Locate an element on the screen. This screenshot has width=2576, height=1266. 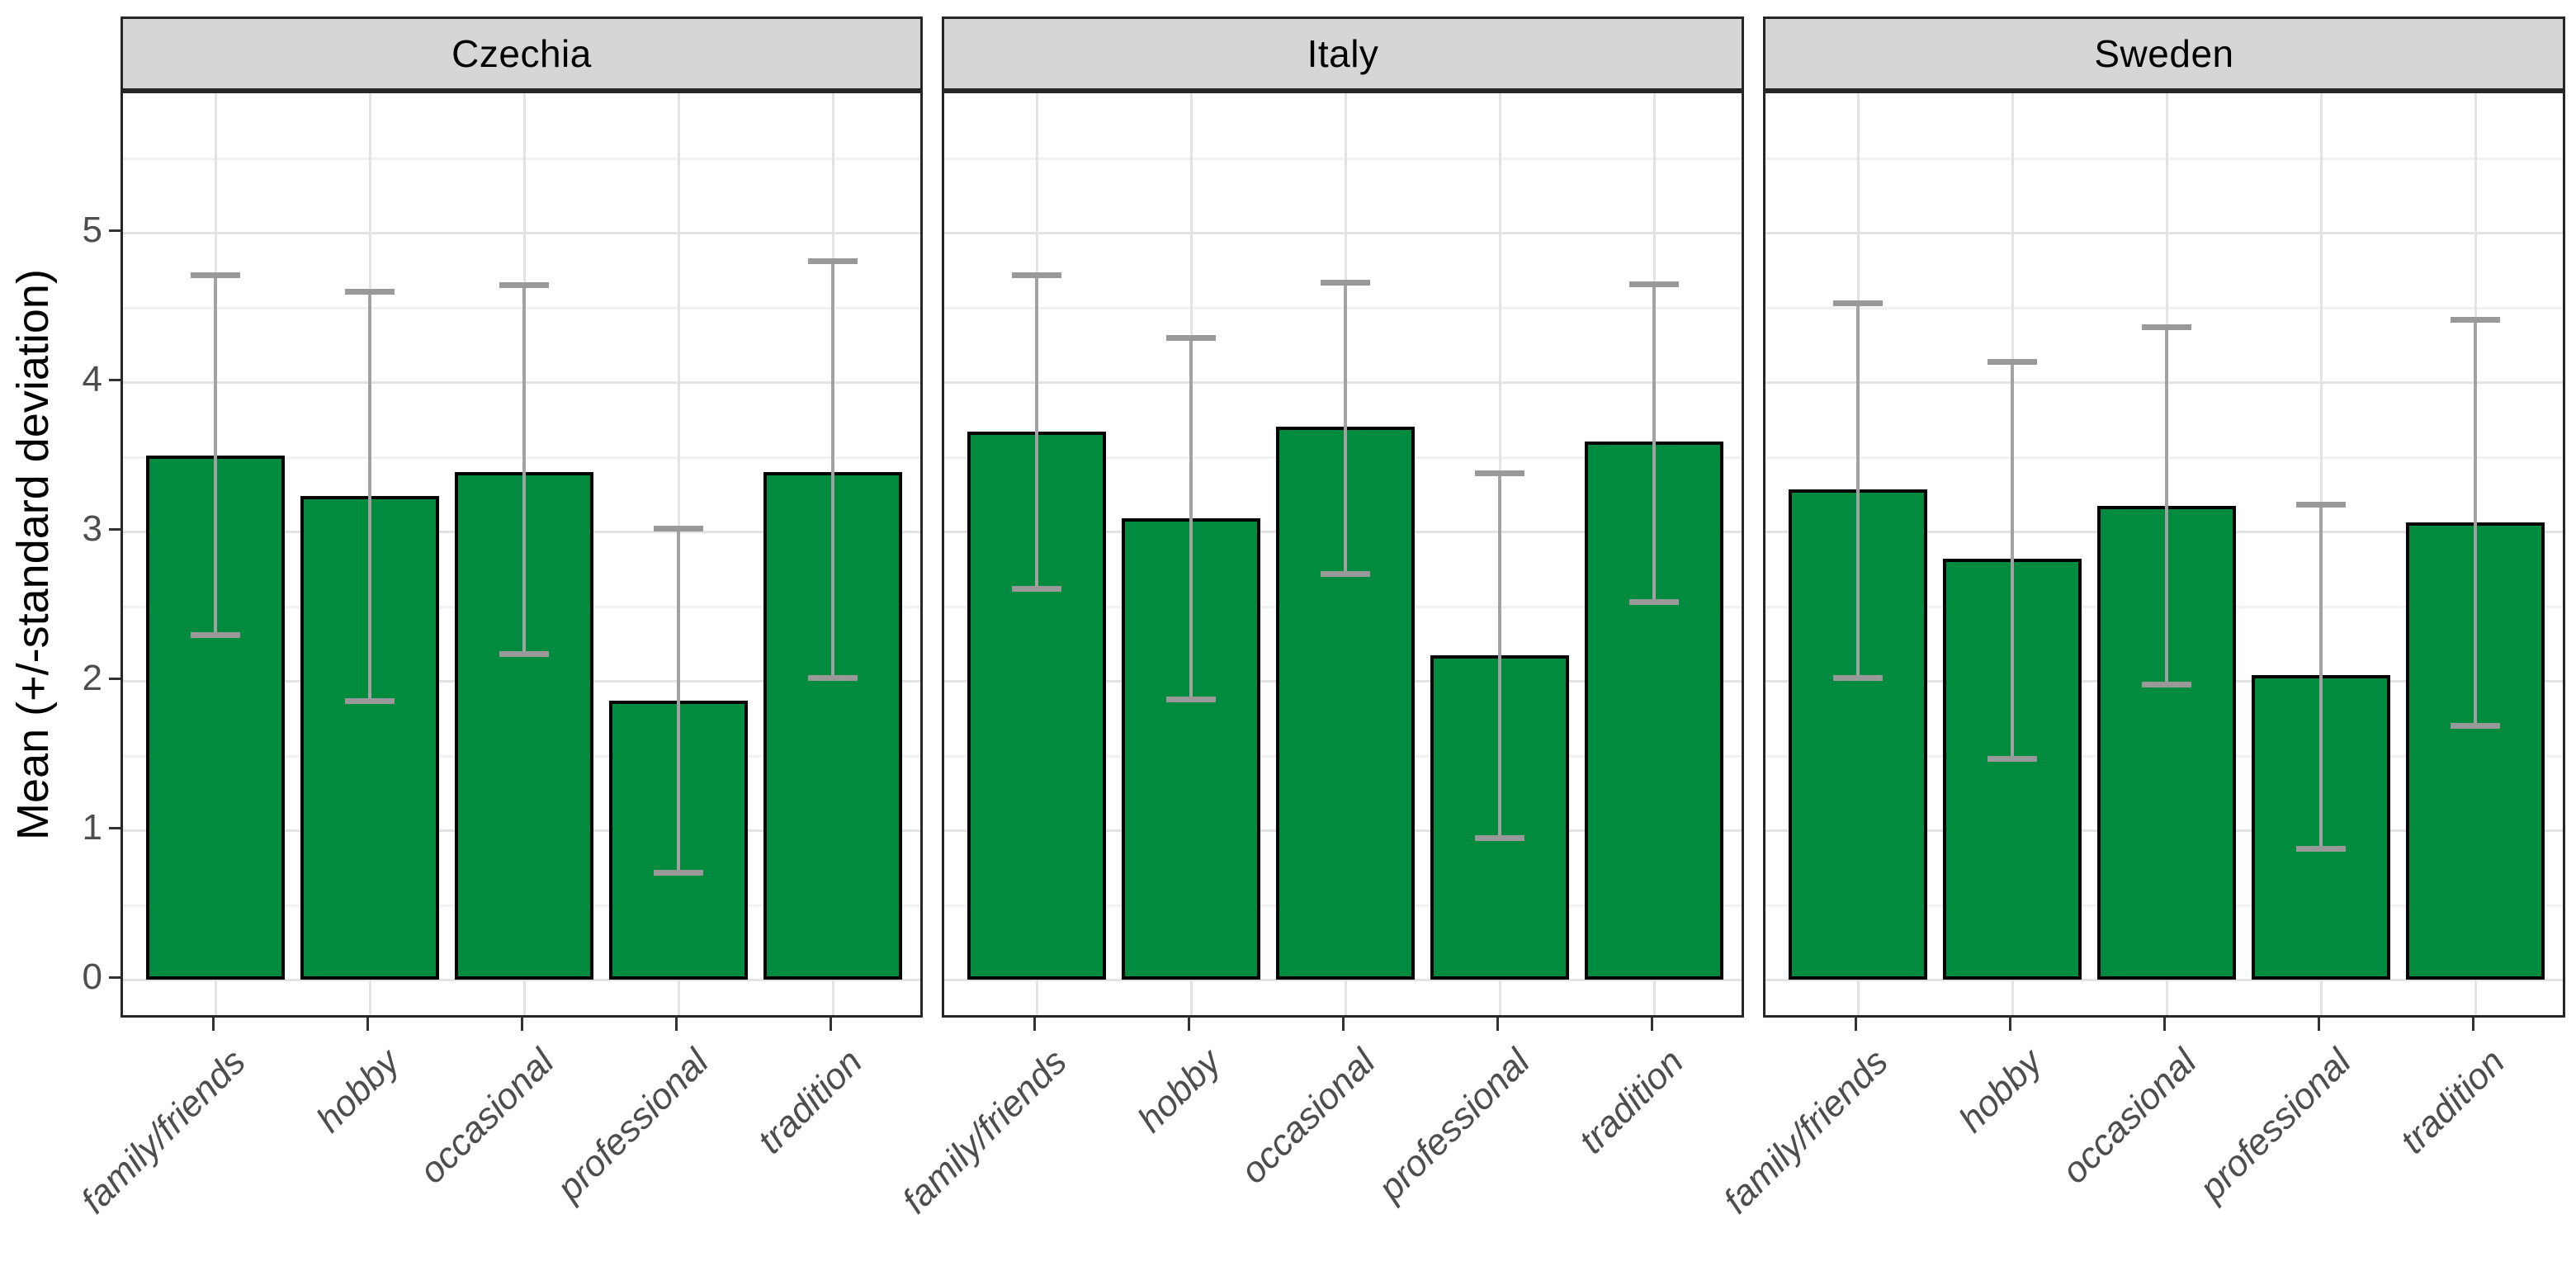
facet-strip-label: Czechia is located at coordinates (521, 54).